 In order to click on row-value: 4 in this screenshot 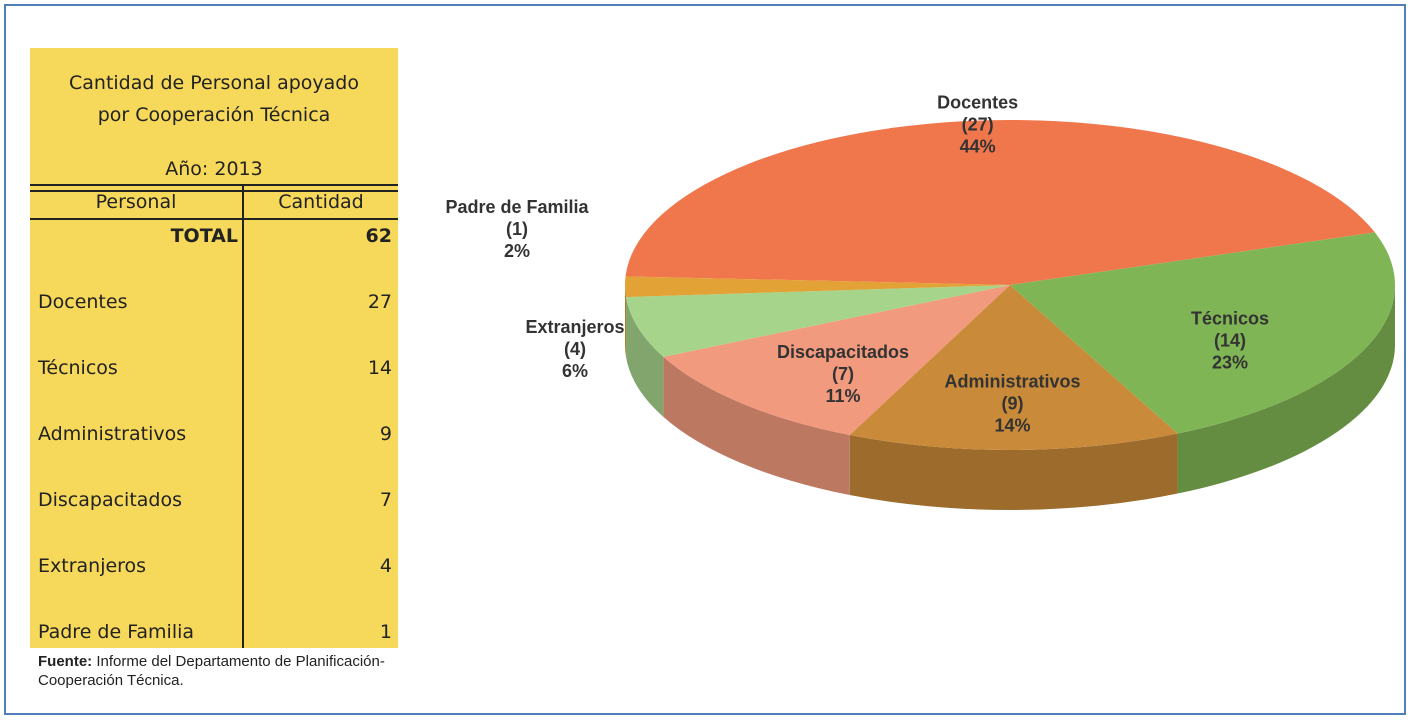, I will do `click(385, 566)`.